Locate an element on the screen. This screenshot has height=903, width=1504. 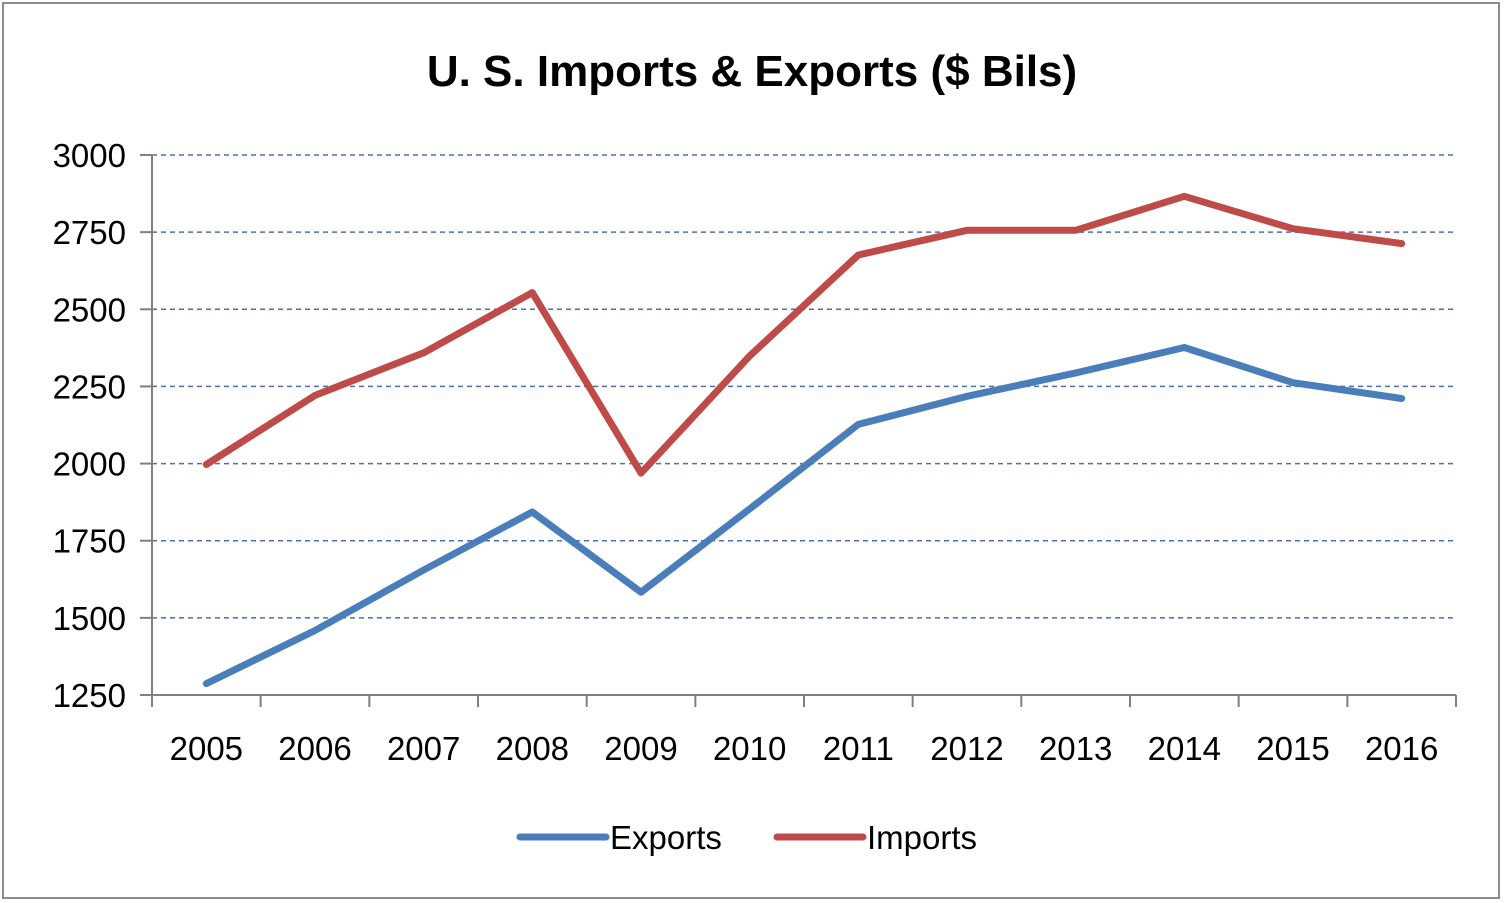
x-tick-label: 2006 is located at coordinates (314, 748).